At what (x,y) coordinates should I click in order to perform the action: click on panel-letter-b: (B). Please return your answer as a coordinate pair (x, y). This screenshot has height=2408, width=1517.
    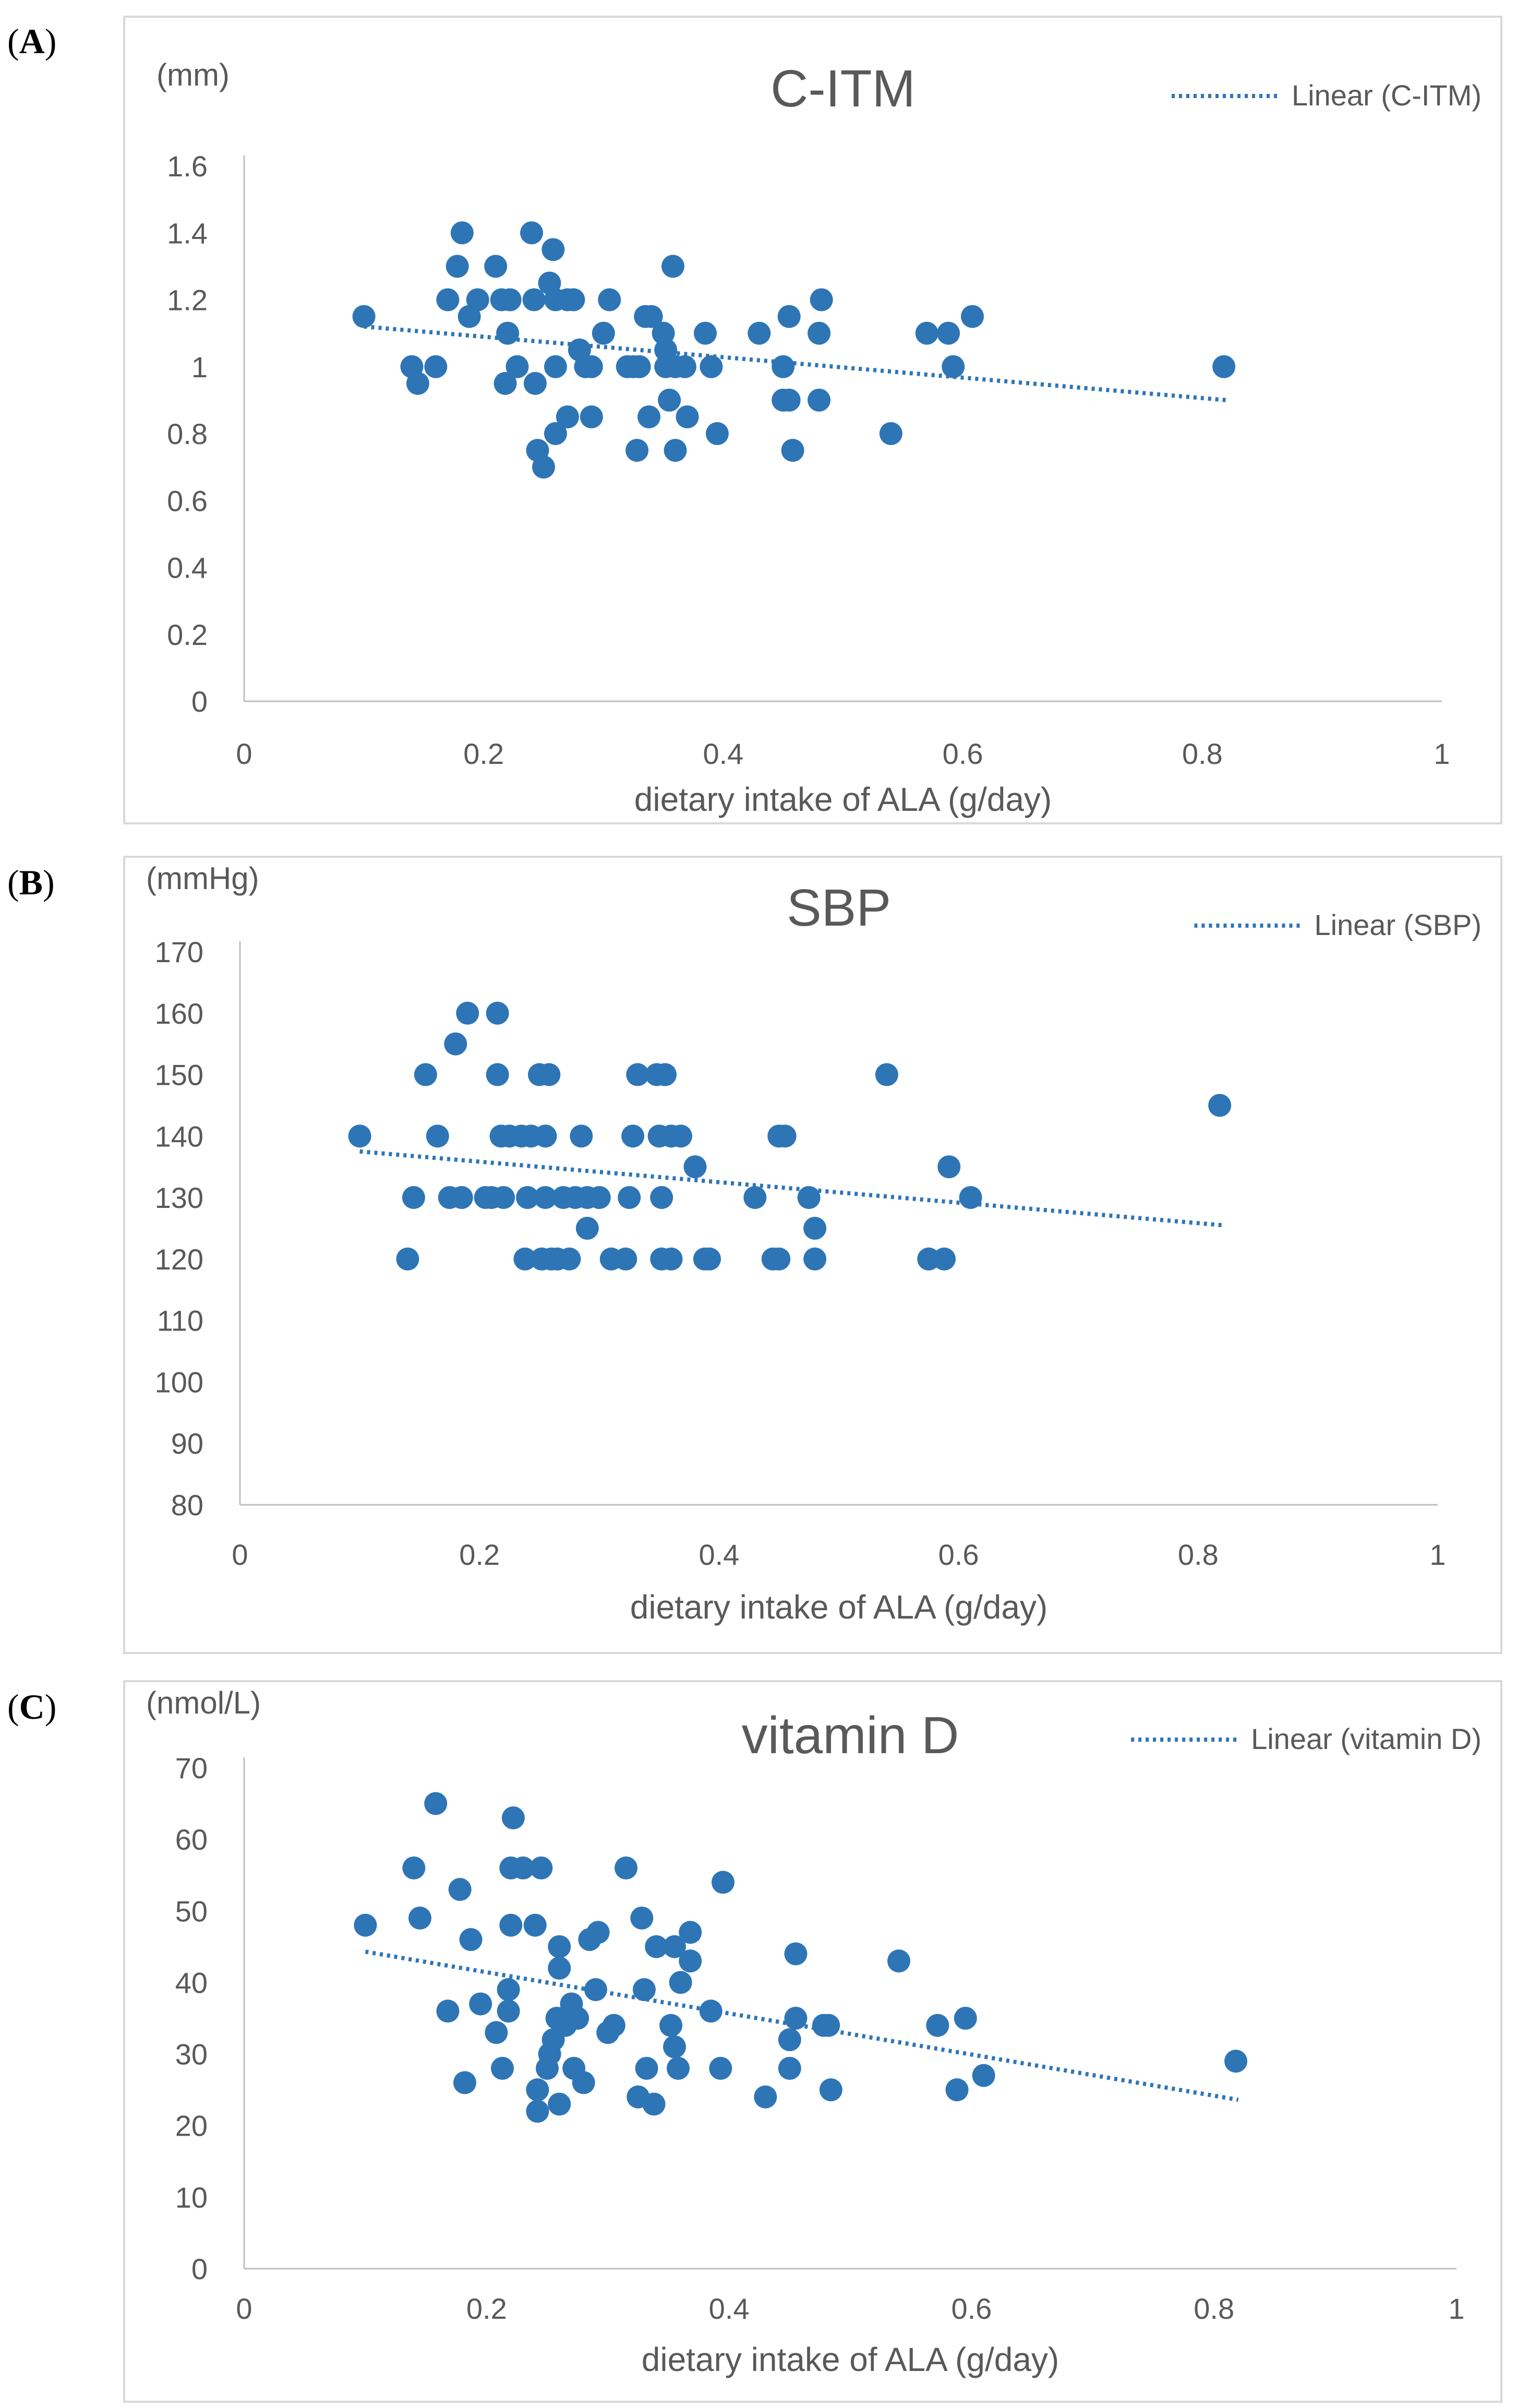
    Looking at the image, I should click on (31, 882).